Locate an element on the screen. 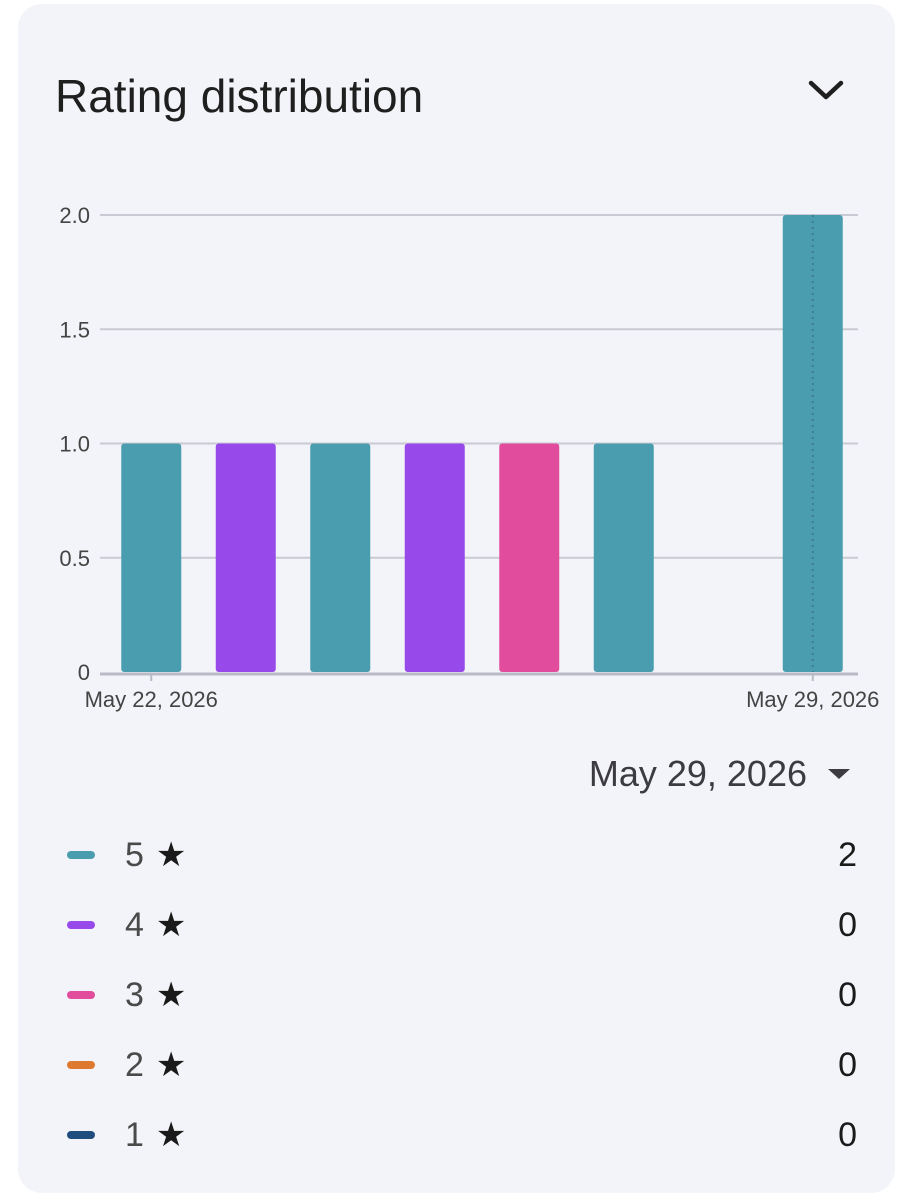 Image resolution: width=914 pixels, height=1199 pixels. y-tick-label: 0 is located at coordinates (84, 672).